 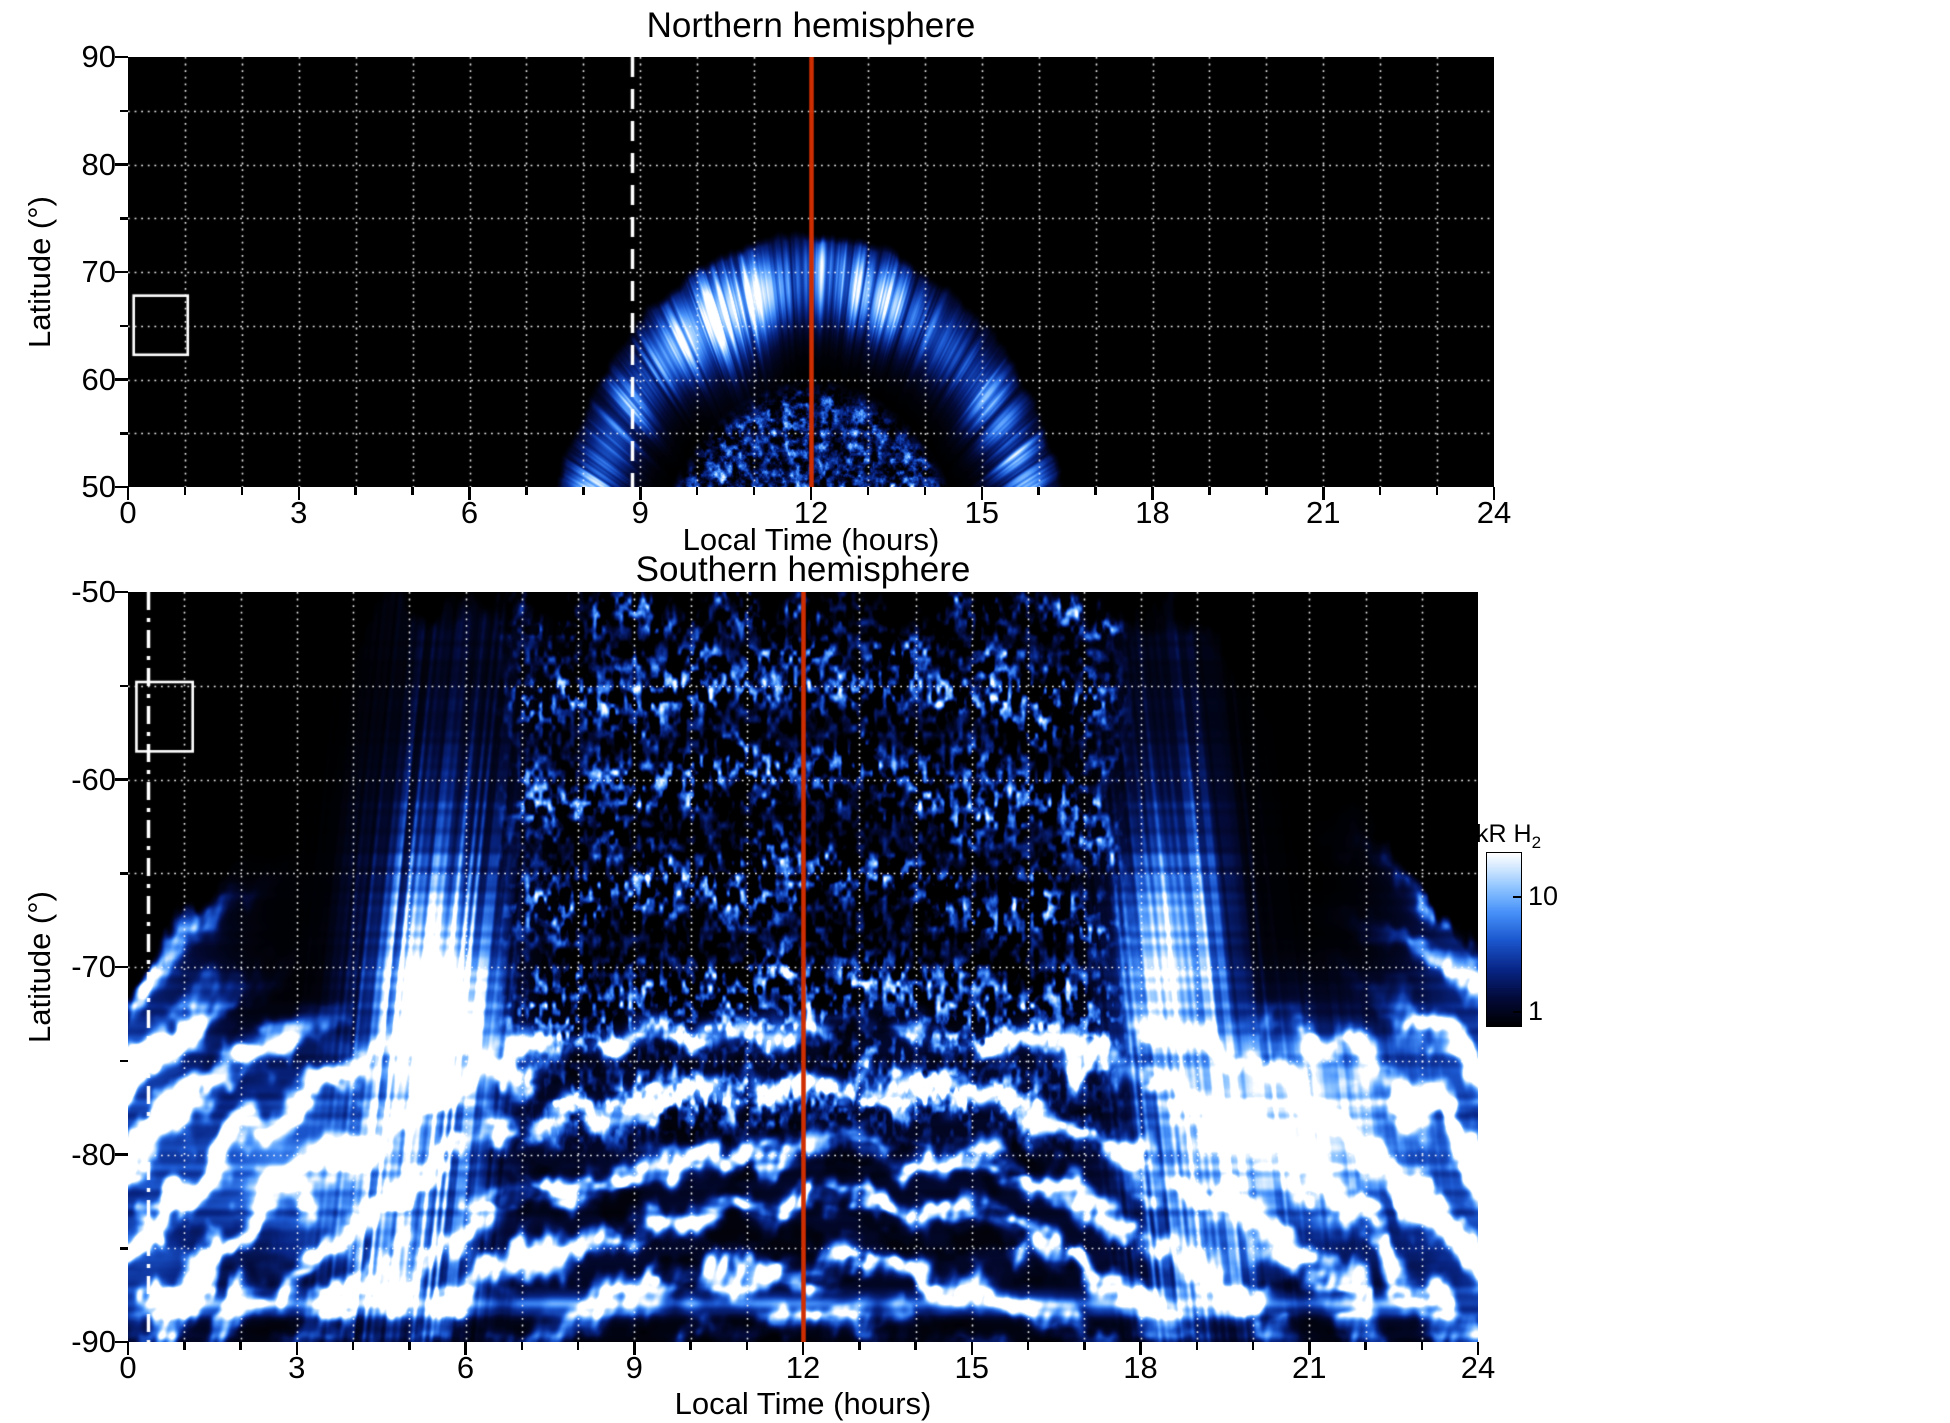 What do you see at coordinates (98, 486) in the screenshot?
I see `north-y-tick-label: 50` at bounding box center [98, 486].